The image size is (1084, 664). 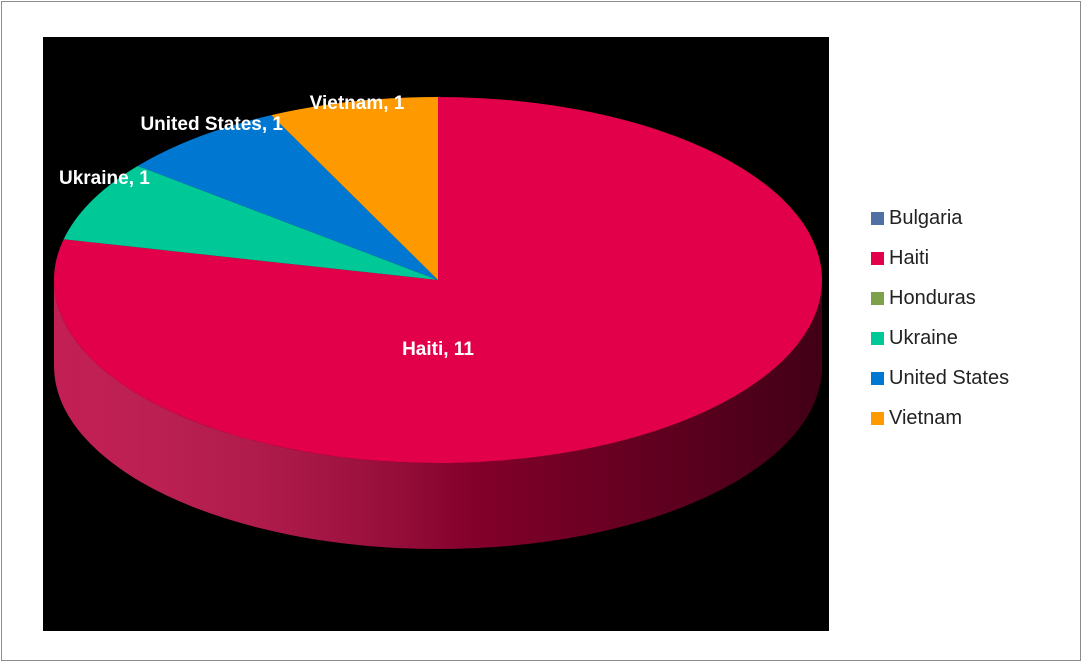 I want to click on legend-label: Haiti, so click(x=909, y=257).